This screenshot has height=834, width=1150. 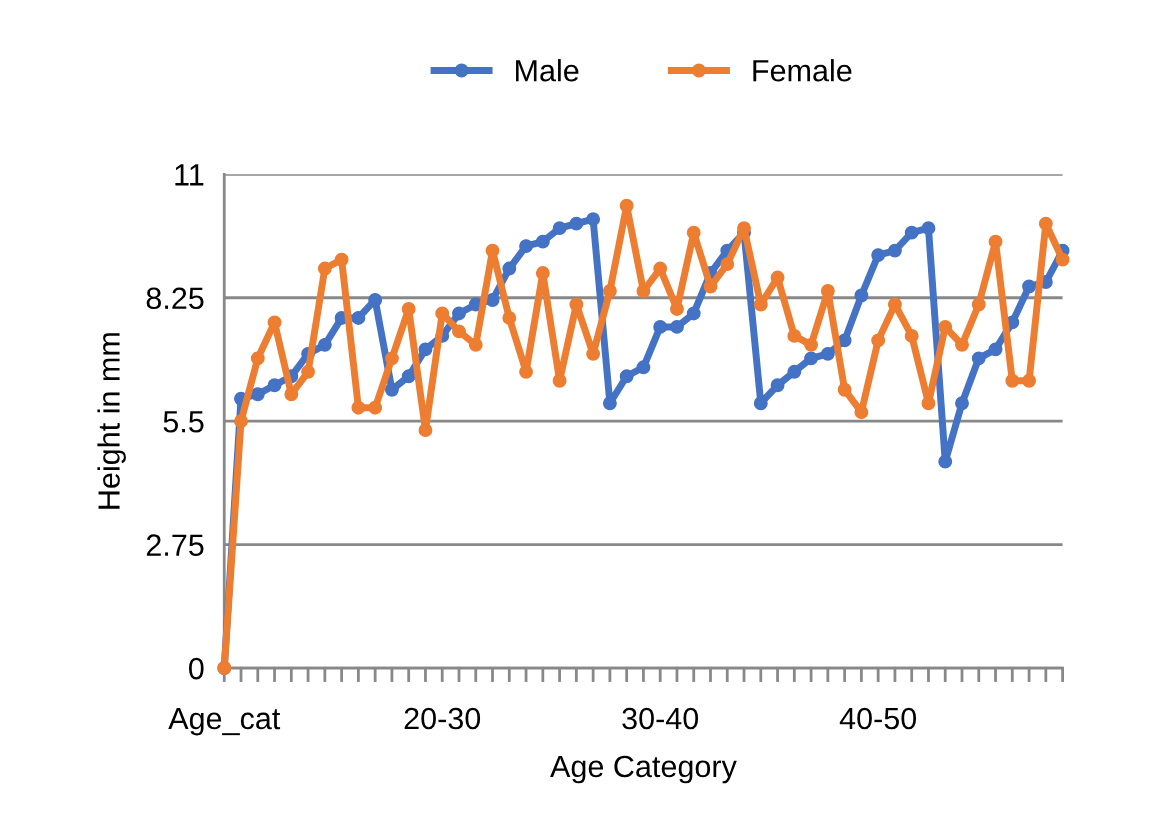 What do you see at coordinates (183, 422) in the screenshot?
I see `y-tick-label: 5.5` at bounding box center [183, 422].